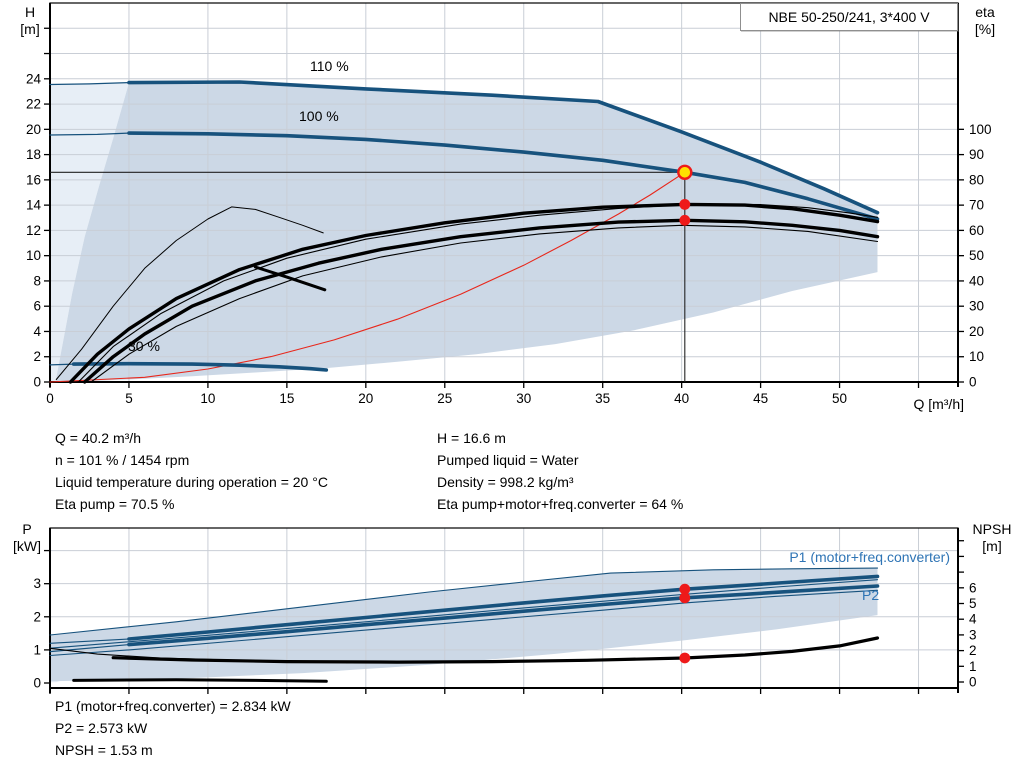  Describe the element at coordinates (685, 589) in the screenshot. I see `p1-point` at that location.